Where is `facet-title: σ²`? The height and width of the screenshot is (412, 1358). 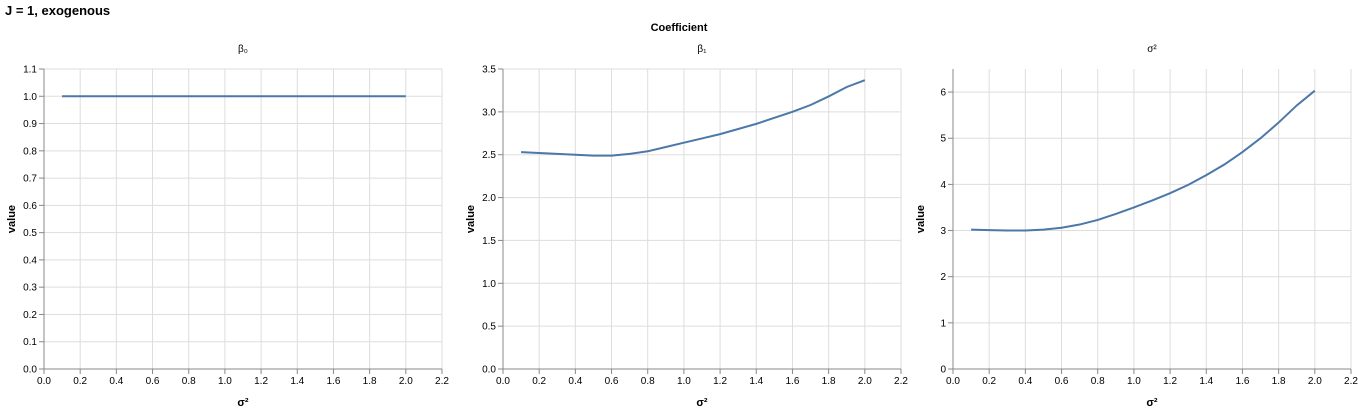
facet-title: σ² is located at coordinates (1152, 49).